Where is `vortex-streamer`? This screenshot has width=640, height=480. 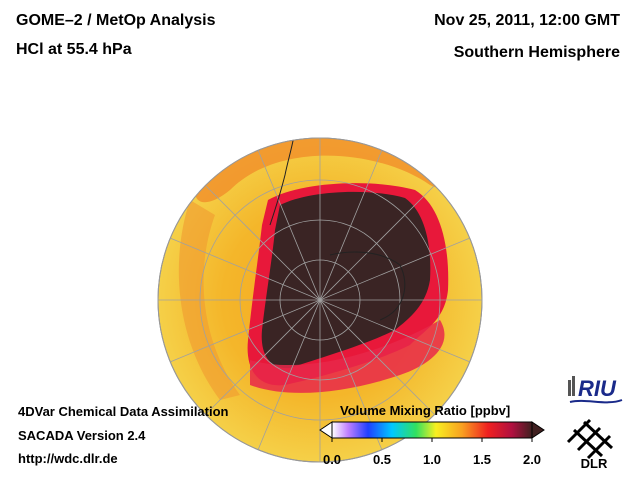
vortex-streamer is located at coordinates (347, 356).